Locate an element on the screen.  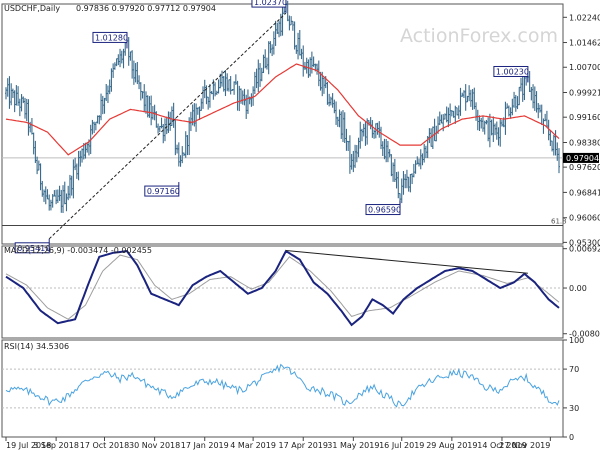
swing-label: 0.95410 is located at coordinates (33, 248).